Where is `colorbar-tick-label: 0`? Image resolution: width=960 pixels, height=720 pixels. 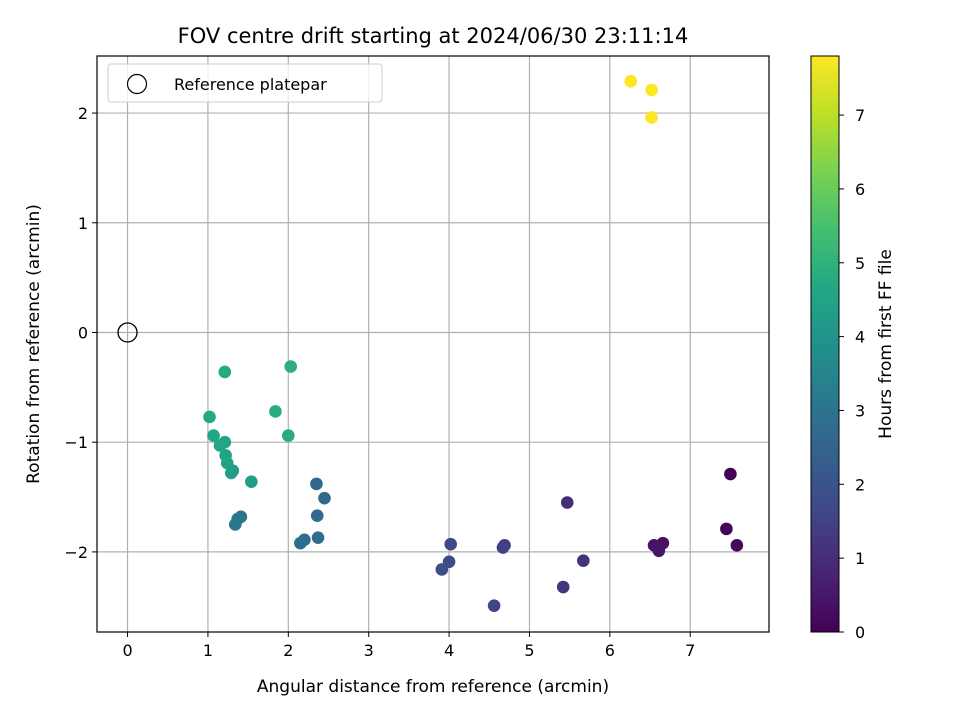 colorbar-tick-label: 0 is located at coordinates (860, 632).